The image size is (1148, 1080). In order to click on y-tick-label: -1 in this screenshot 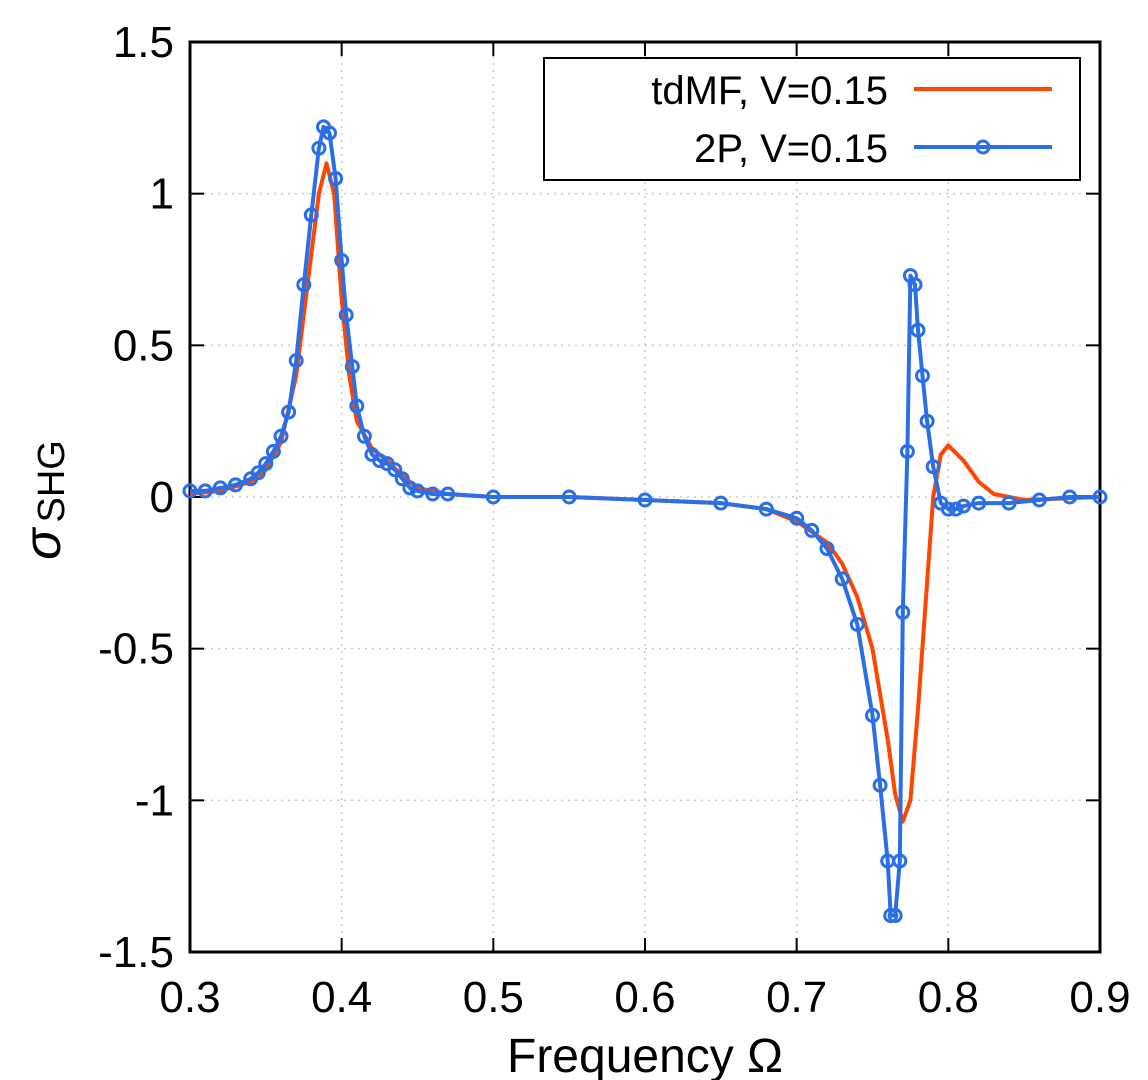, I will do `click(154, 800)`.